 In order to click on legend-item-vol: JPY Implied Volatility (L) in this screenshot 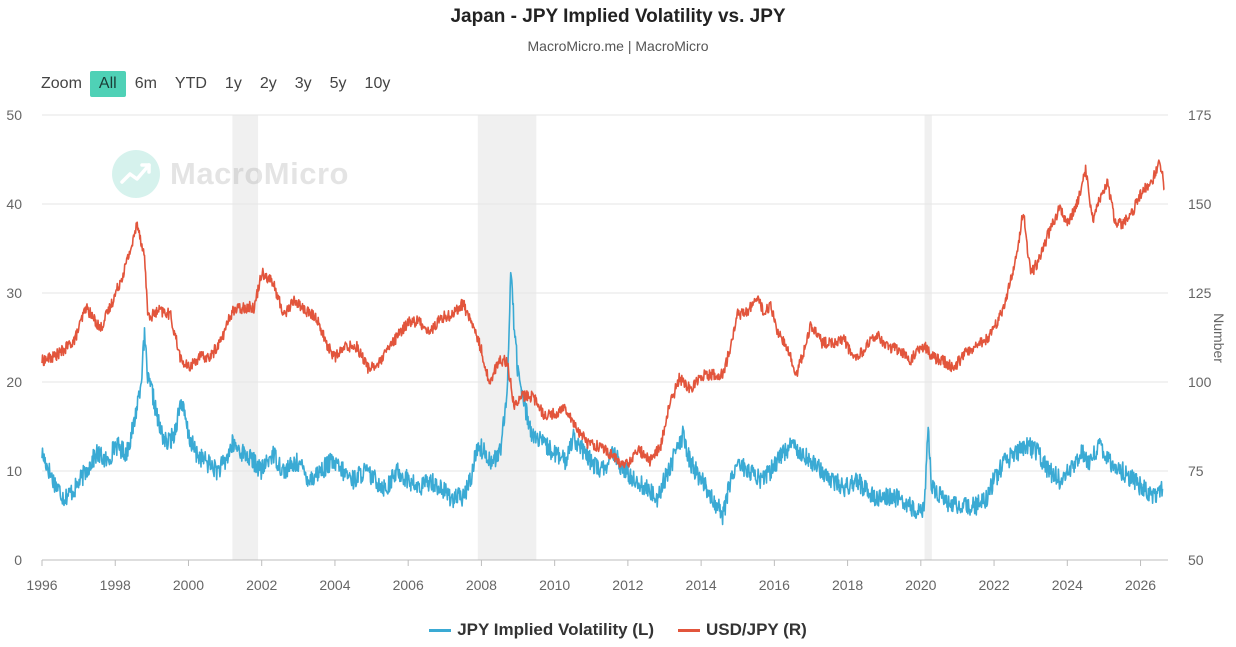, I will do `click(541, 630)`.